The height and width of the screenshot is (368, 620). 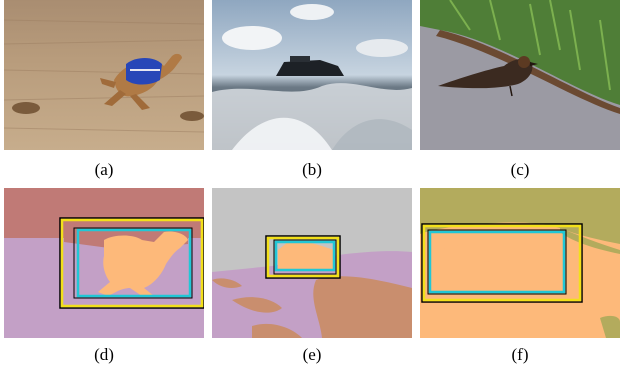 I want to click on dog-segmentation, so click(x=104, y=263).